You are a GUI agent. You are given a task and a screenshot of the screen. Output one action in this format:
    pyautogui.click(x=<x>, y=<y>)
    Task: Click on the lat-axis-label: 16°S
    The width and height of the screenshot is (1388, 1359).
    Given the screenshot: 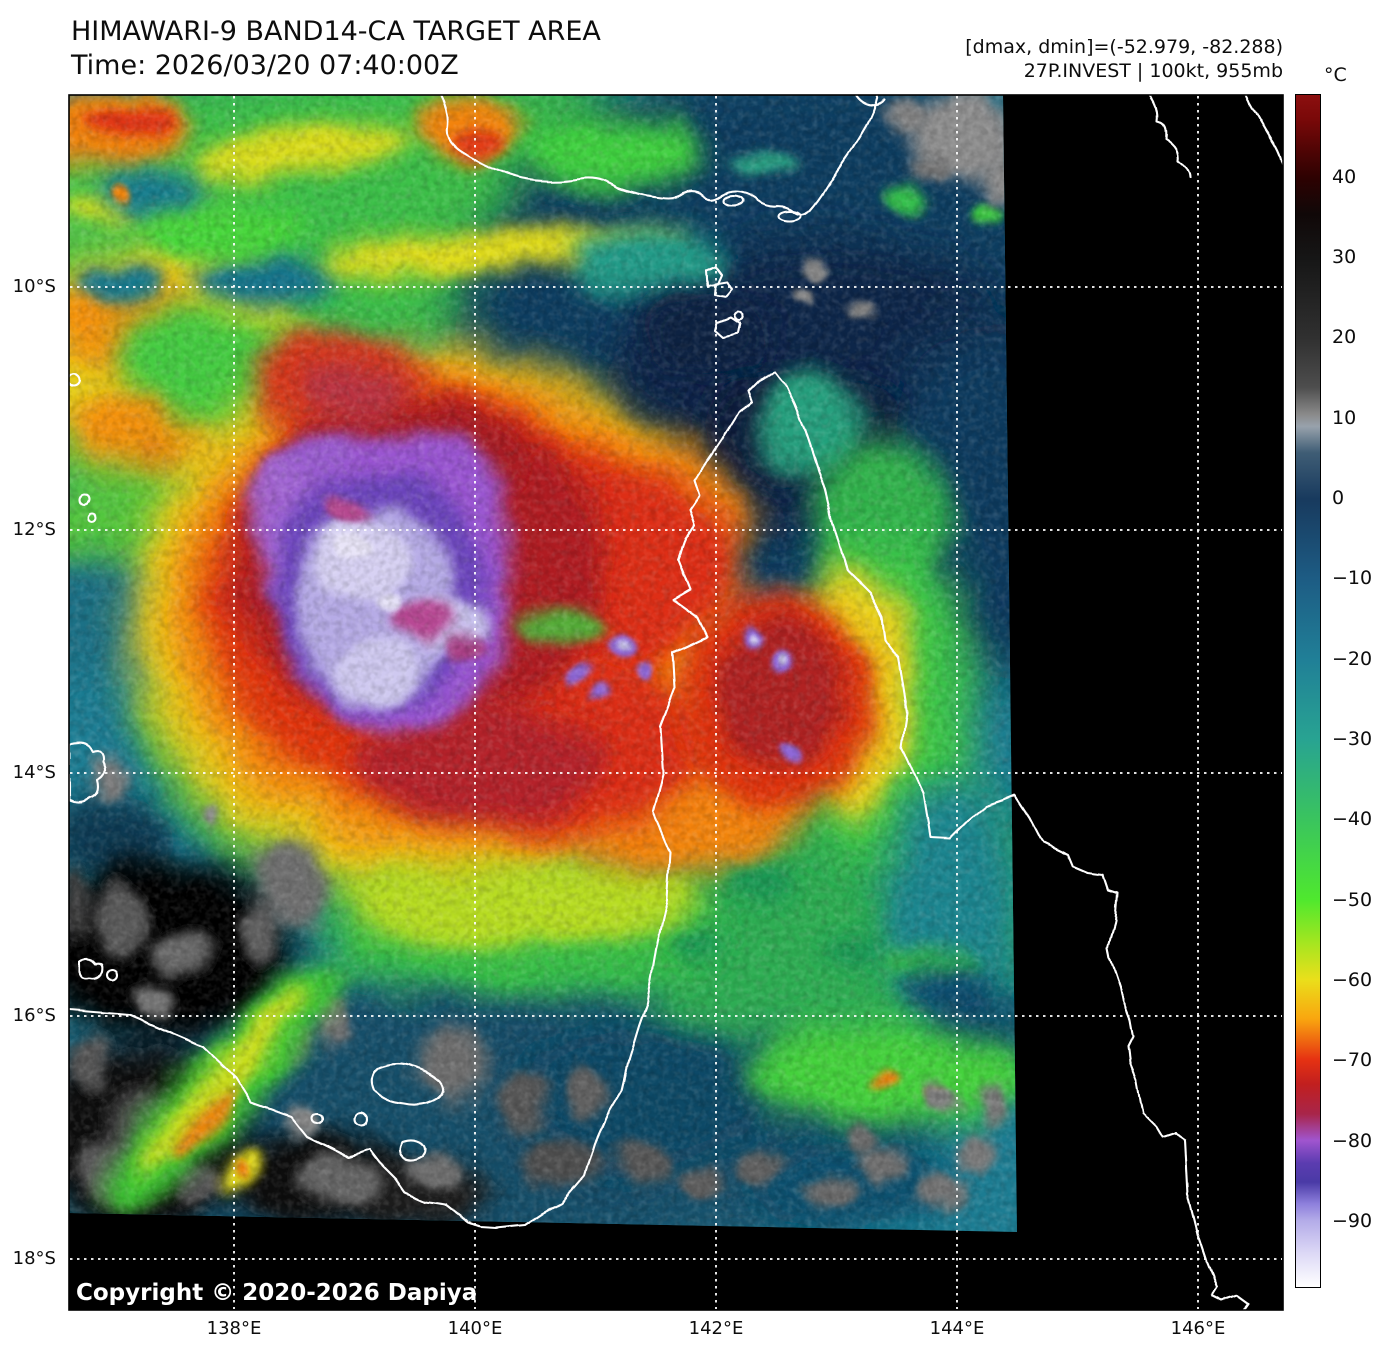 What is the action you would take?
    pyautogui.click(x=34, y=1015)
    